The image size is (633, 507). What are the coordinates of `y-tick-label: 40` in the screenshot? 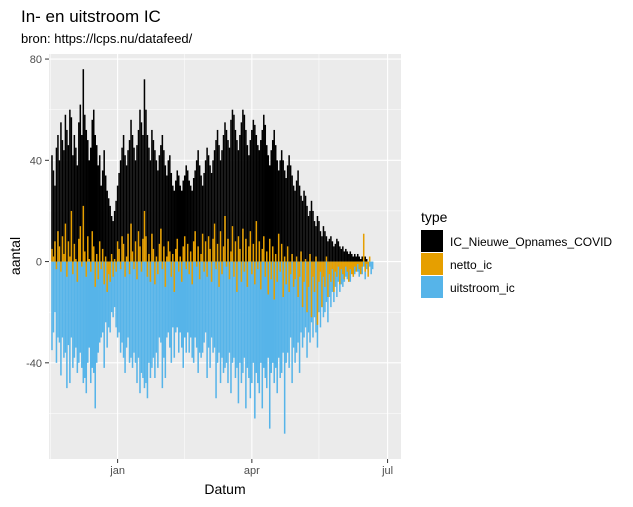 It's located at (36, 161).